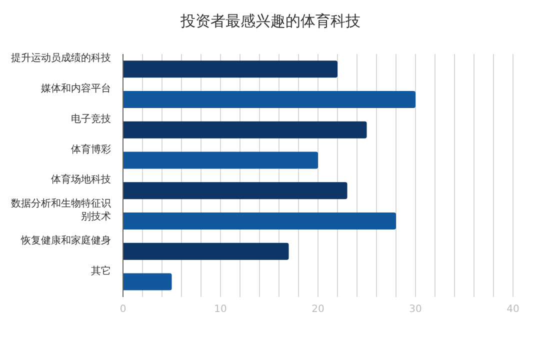  What do you see at coordinates (76, 88) in the screenshot?
I see `y-tick-label: 媒体和内容平台` at bounding box center [76, 88].